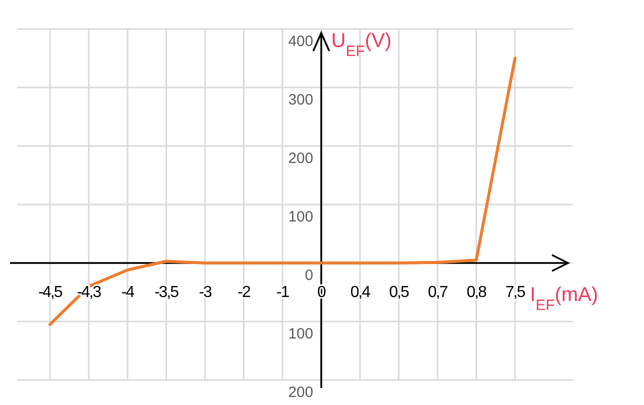 The image size is (644, 405). What do you see at coordinates (301, 41) in the screenshot?
I see `y-tick-label: 400` at bounding box center [301, 41].